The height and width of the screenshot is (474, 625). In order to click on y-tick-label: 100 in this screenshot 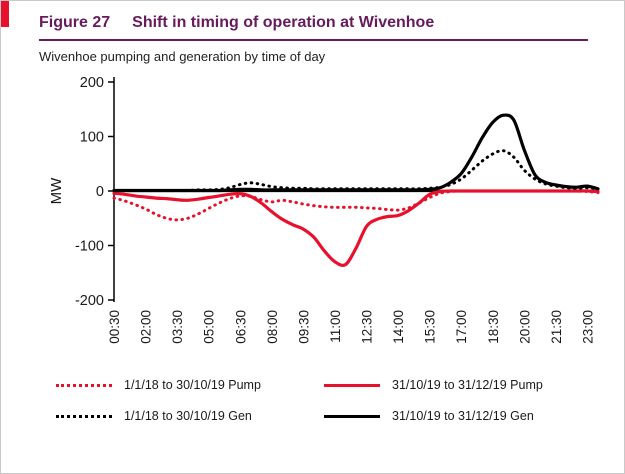, I will do `click(92, 138)`.